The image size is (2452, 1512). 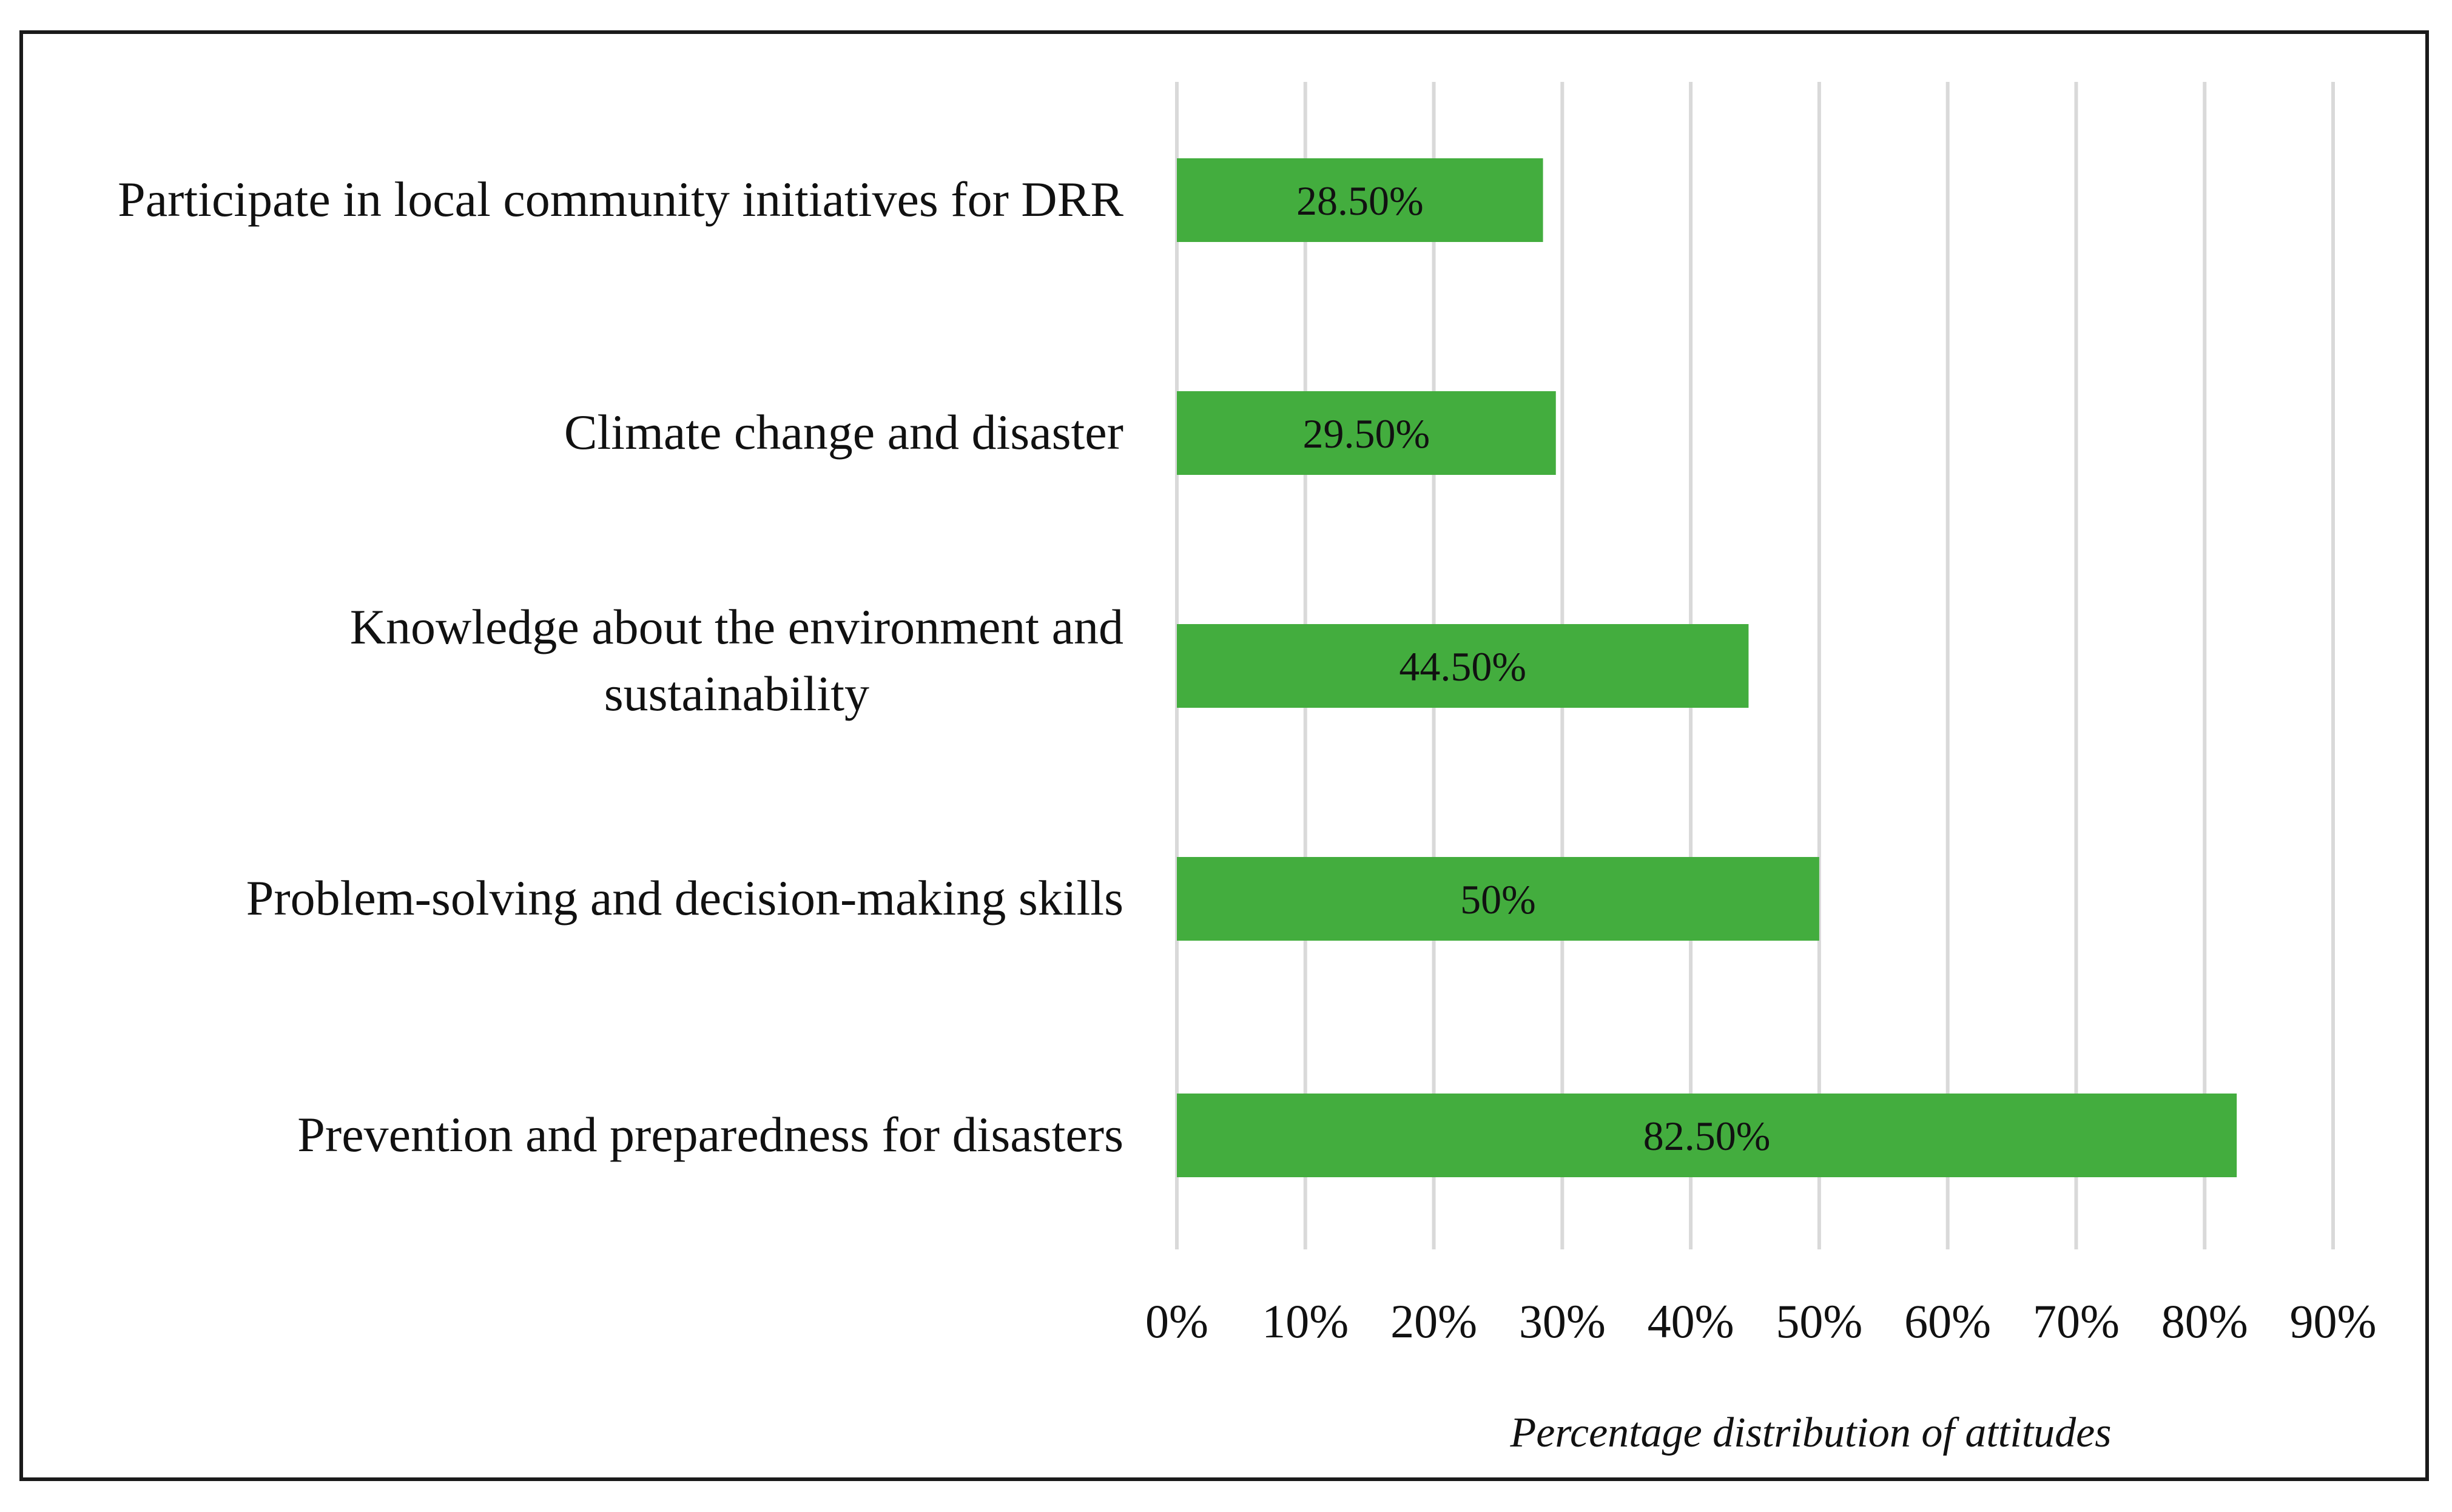 What do you see at coordinates (1562, 1321) in the screenshot?
I see `x-tick-label-3: 30%` at bounding box center [1562, 1321].